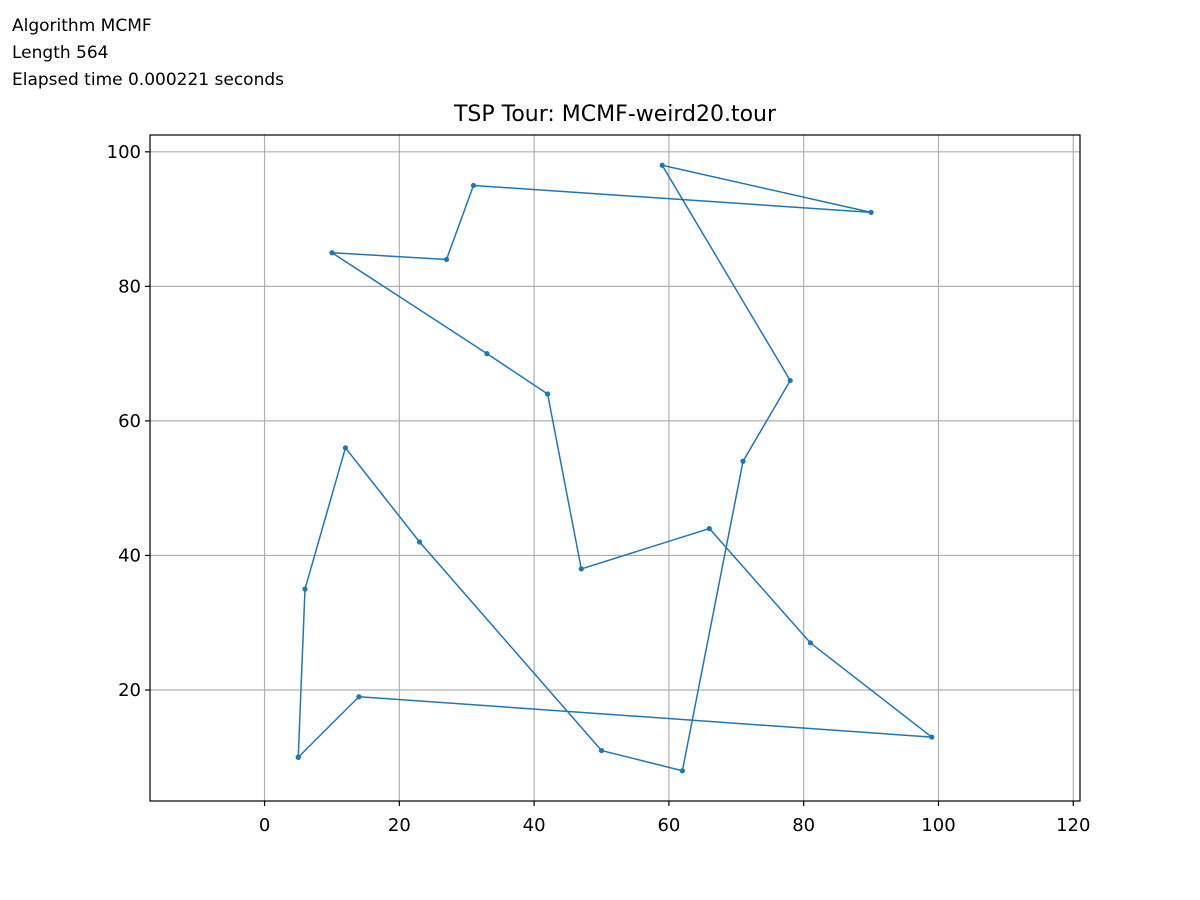 The height and width of the screenshot is (900, 1200). What do you see at coordinates (264, 825) in the screenshot?
I see `x-tick-label: 0` at bounding box center [264, 825].